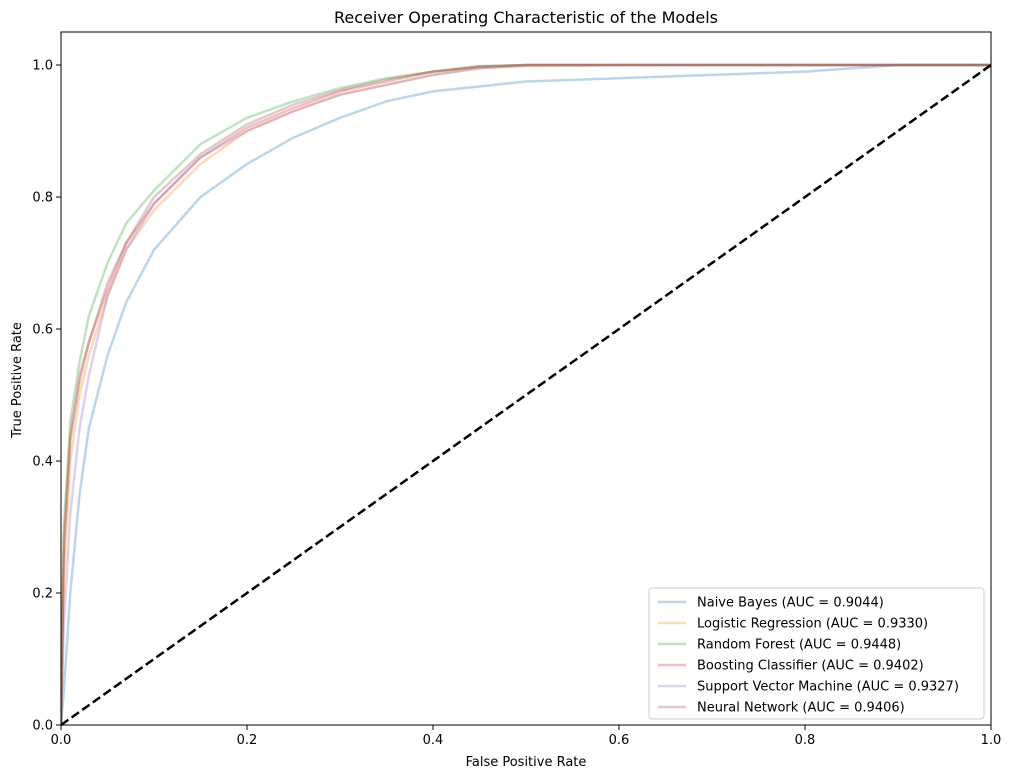  I want to click on y-tick-label: 0.6, so click(42, 330).